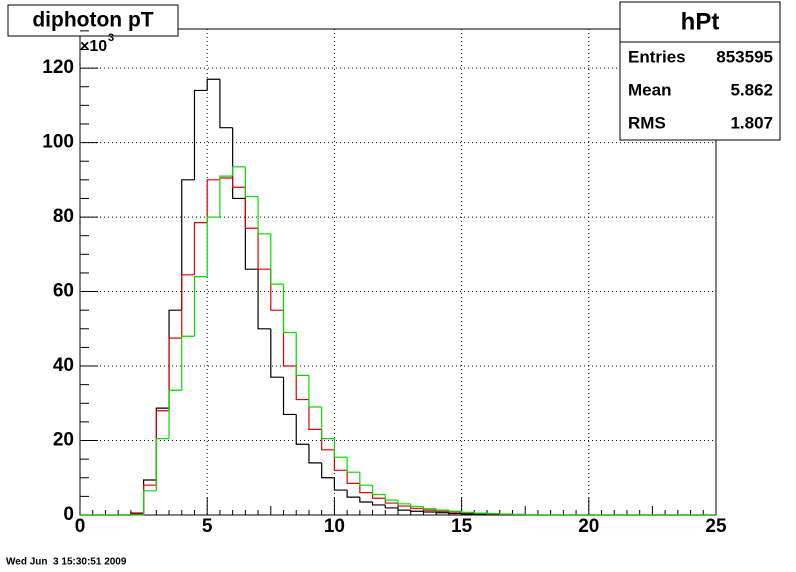 This screenshot has width=796, height=572. I want to click on x-tick-label: 15, so click(462, 526).